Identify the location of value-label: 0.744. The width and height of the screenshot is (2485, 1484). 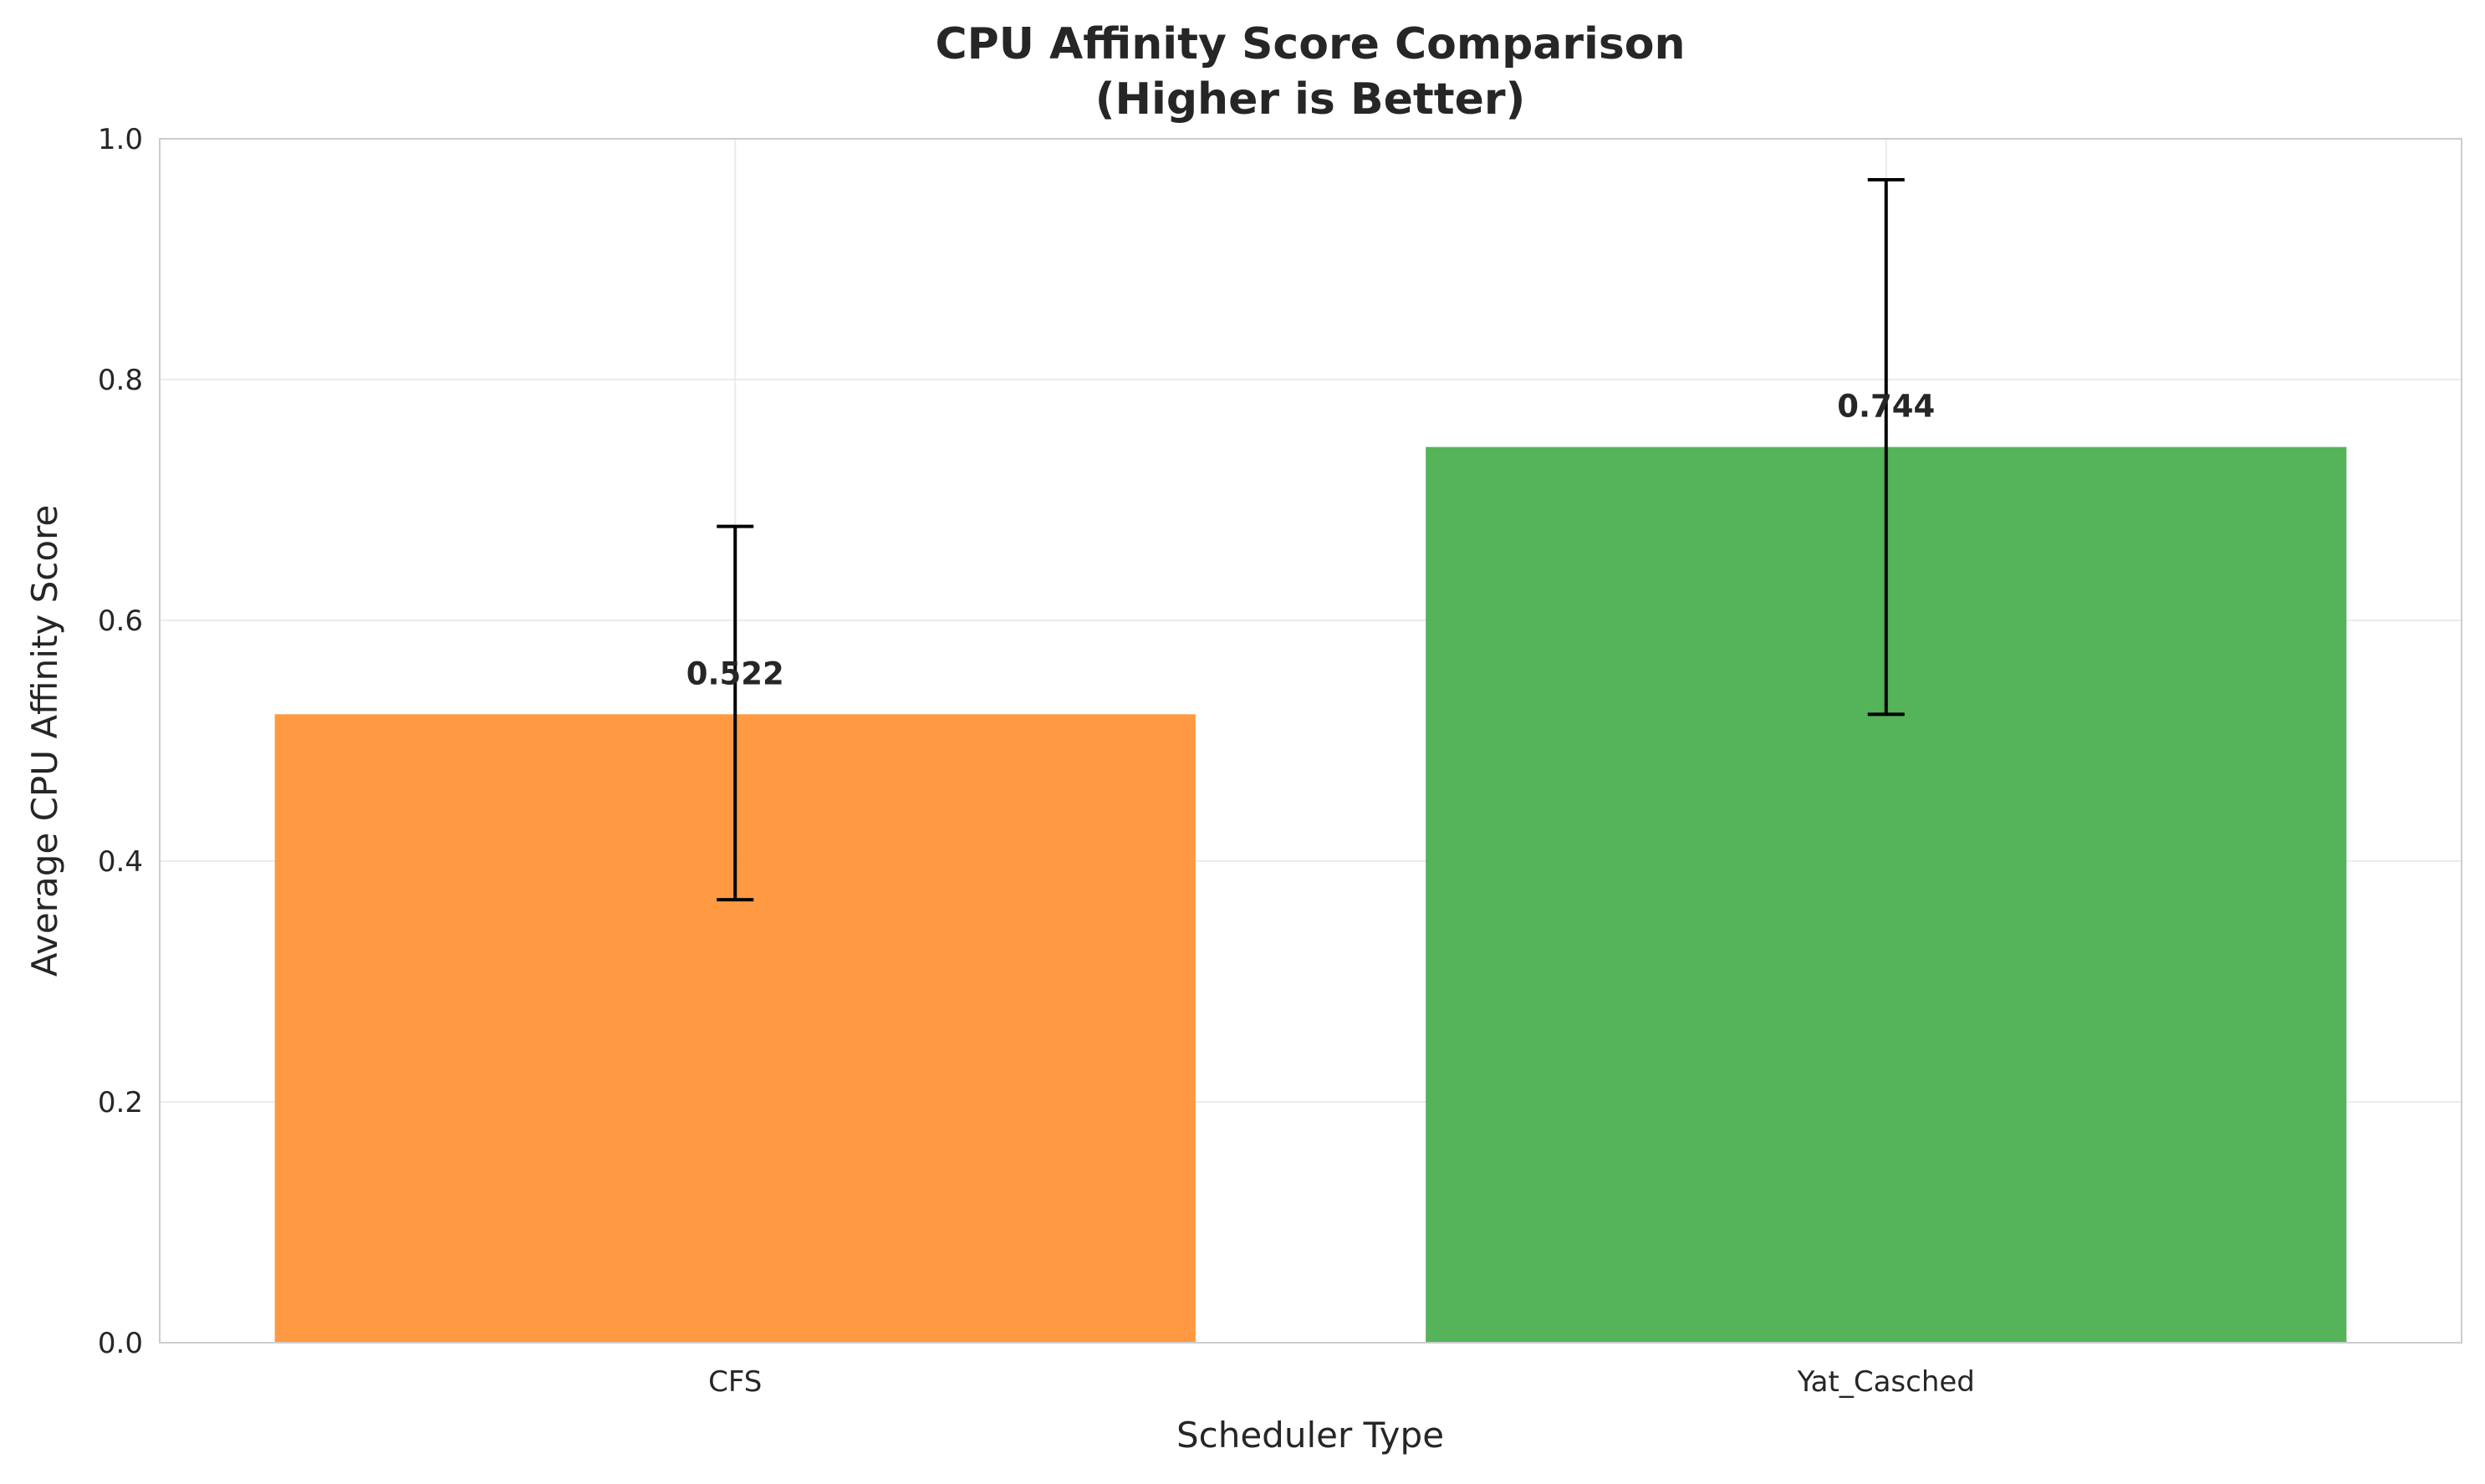
(1886, 407).